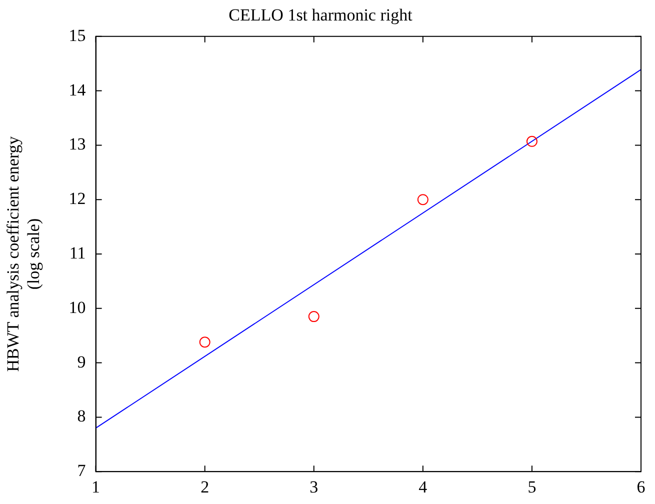 This screenshot has height=504, width=655. I want to click on x-tick-label: 2, so click(205, 486).